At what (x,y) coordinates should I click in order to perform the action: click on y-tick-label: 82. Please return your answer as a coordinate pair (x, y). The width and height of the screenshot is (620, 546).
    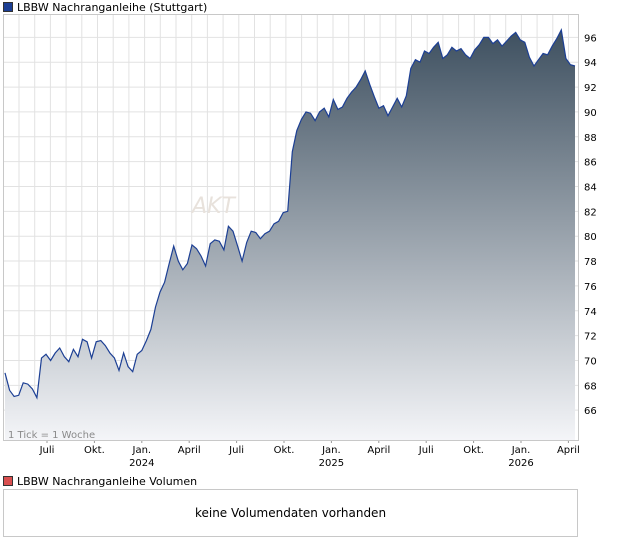
    Looking at the image, I should click on (590, 212).